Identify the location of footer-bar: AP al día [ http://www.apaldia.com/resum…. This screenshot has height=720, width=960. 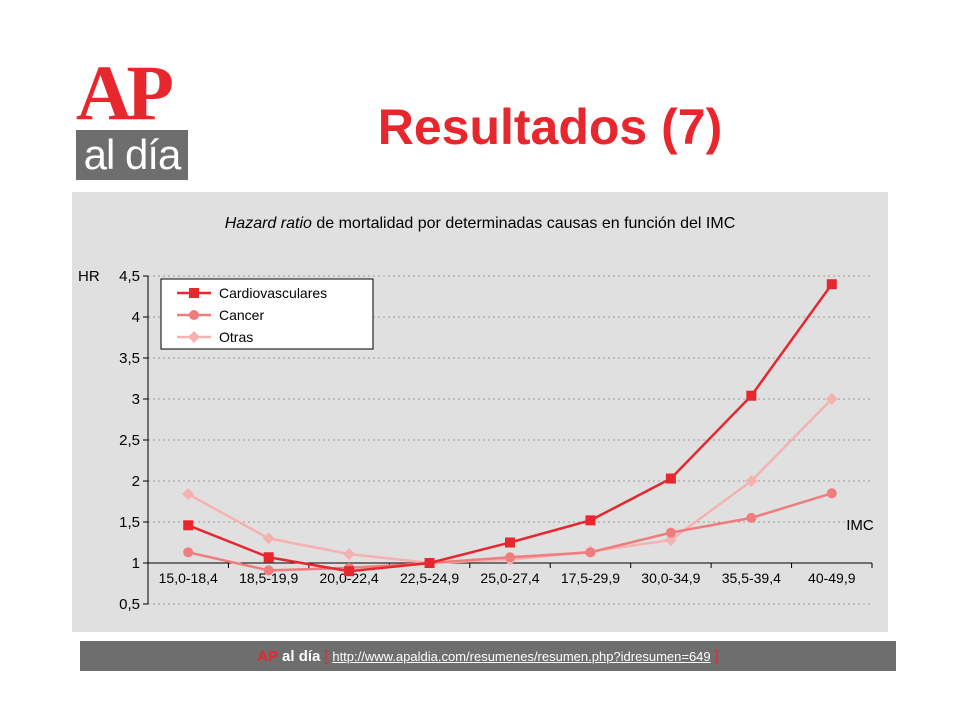
(488, 656).